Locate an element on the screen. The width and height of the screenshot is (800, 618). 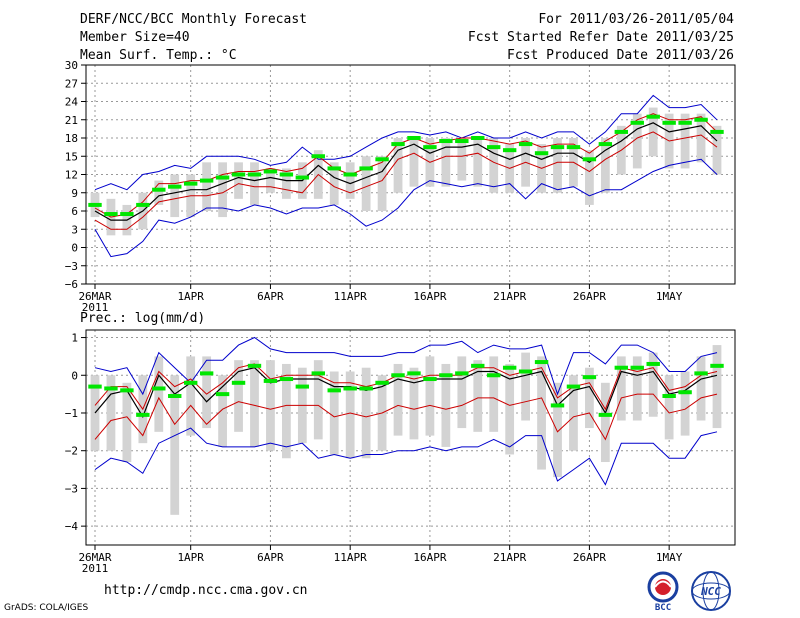
y-tick-label: 21 is located at coordinates (71, 120).